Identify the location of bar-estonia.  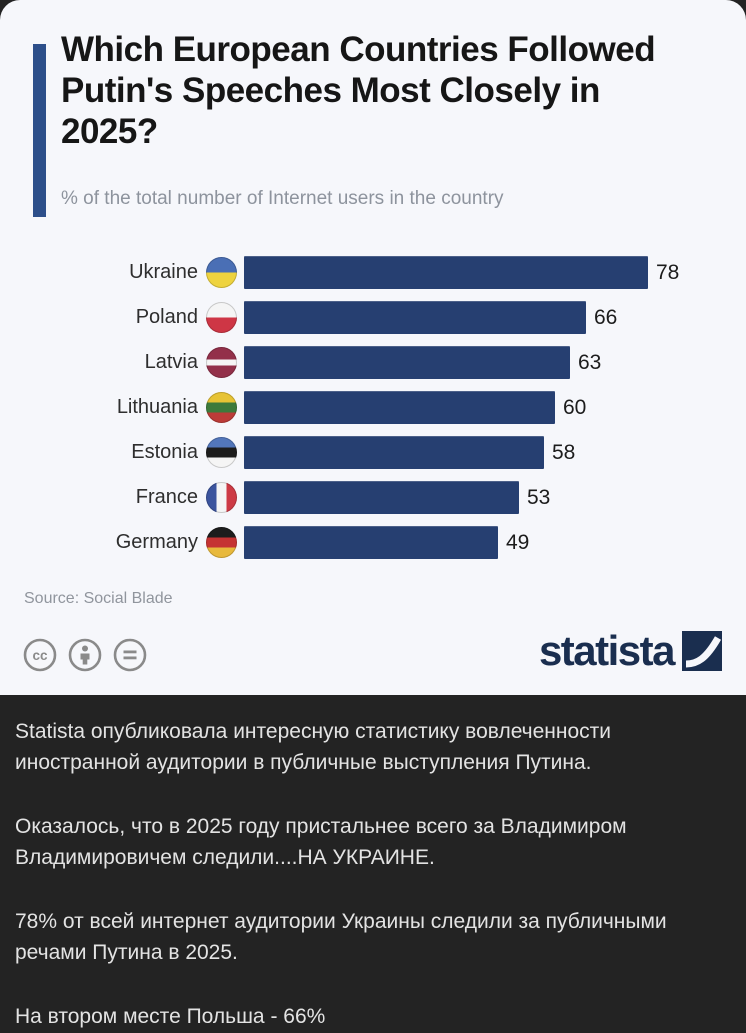
(394, 452).